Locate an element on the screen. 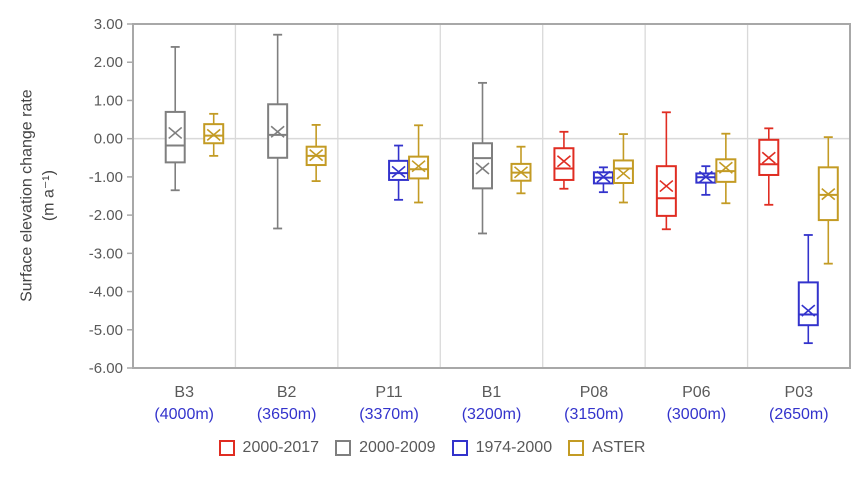 The image size is (864, 485). y-tick-label: 0.00 is located at coordinates (108, 139).